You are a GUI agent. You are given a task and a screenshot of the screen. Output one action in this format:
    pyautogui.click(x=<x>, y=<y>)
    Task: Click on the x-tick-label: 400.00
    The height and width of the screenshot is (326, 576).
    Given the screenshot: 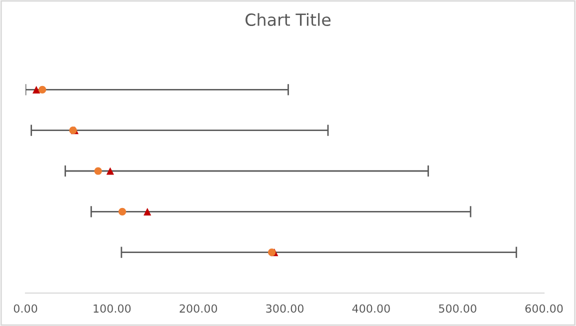 What is the action you would take?
    pyautogui.click(x=371, y=308)
    